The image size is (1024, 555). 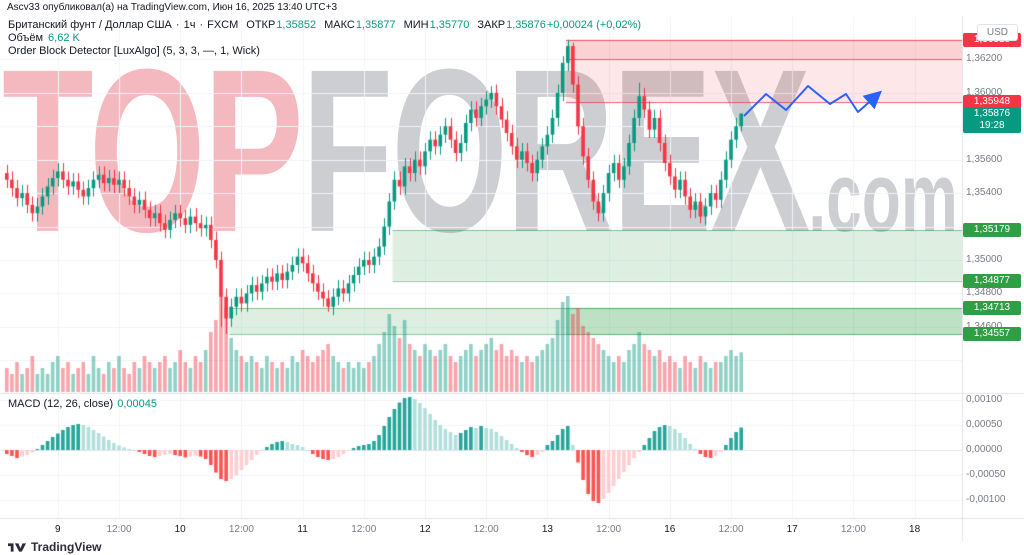 I want to click on tradingview-link: TradingView, so click(x=54, y=547).